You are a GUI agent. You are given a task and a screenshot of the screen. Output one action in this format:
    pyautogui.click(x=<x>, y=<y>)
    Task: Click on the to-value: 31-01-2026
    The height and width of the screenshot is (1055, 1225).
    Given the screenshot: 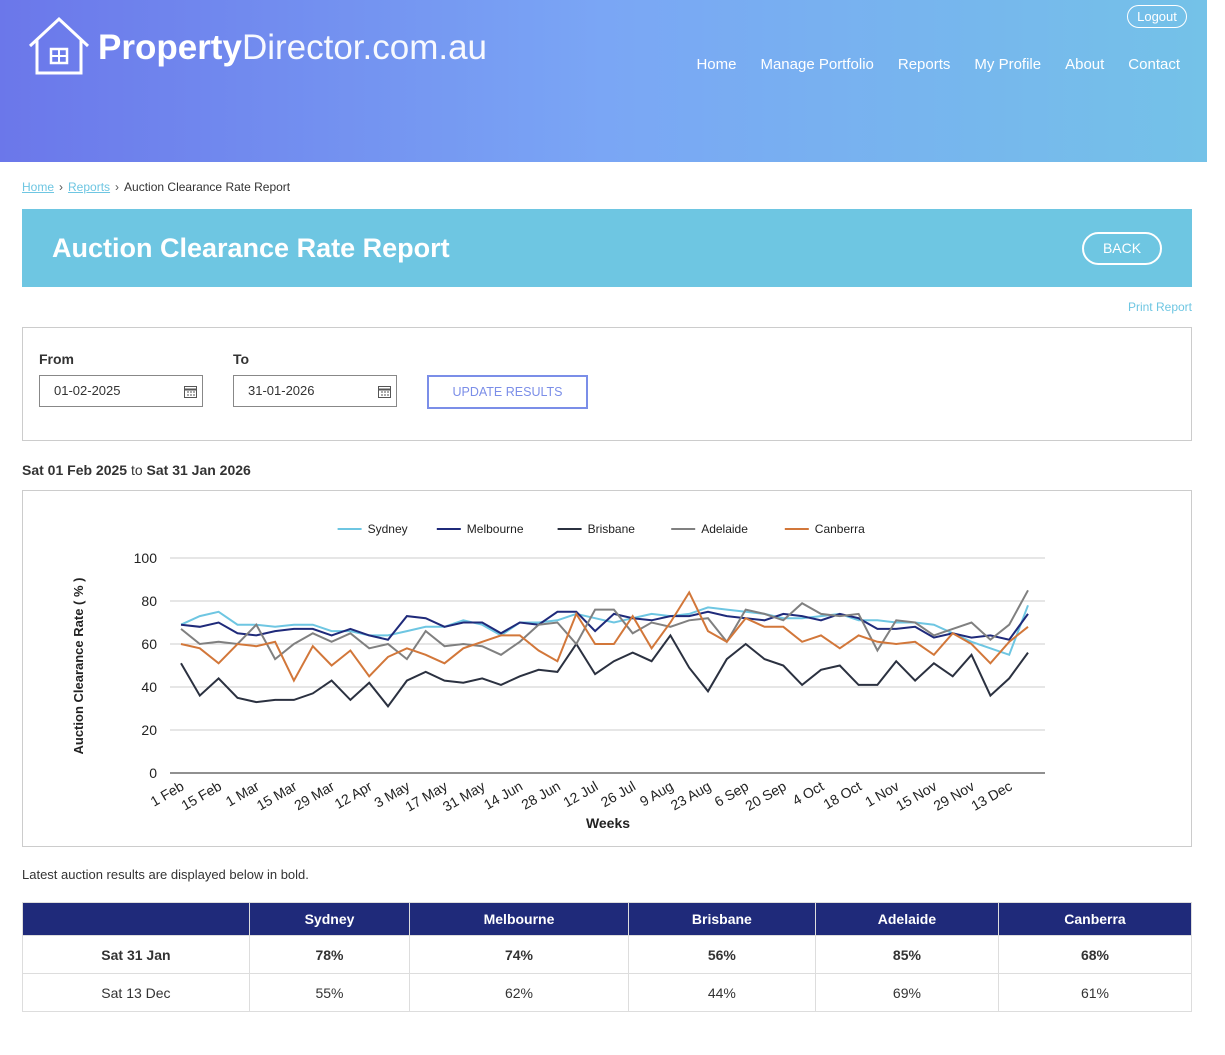 What is the action you would take?
    pyautogui.click(x=281, y=390)
    